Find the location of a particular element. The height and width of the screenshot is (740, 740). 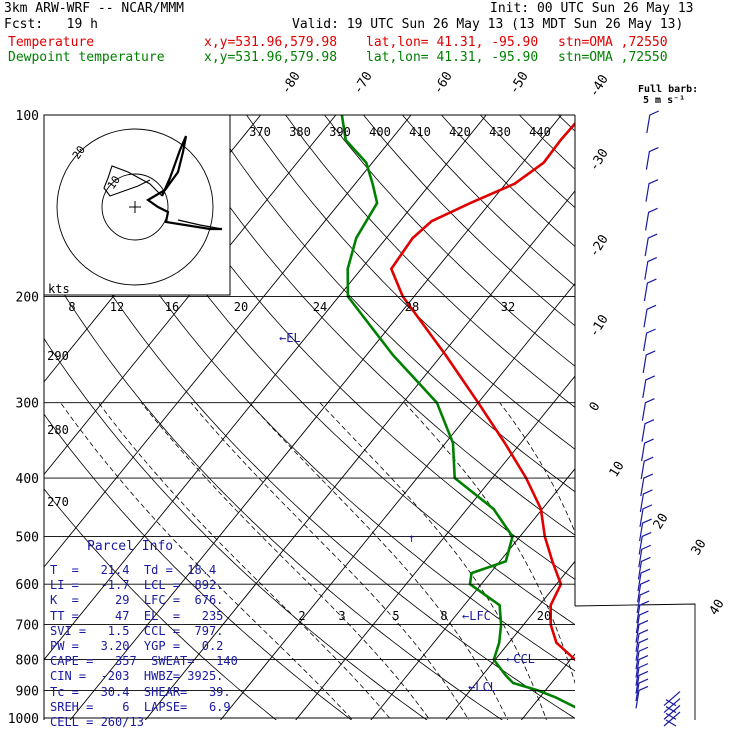

dewpoint-legend: Dewpoint temperature is located at coordinates (86, 57).